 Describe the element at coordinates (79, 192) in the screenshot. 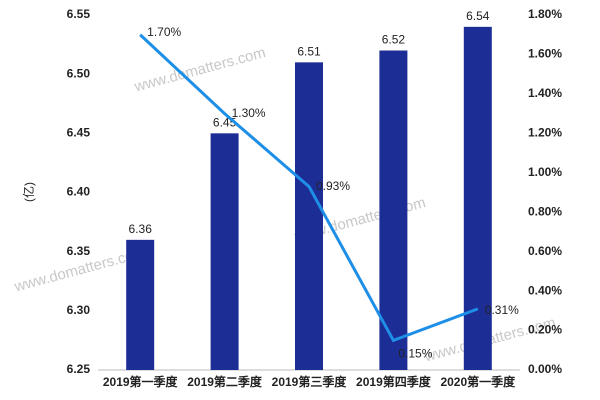

I see `y-tick-label: 6.40` at that location.